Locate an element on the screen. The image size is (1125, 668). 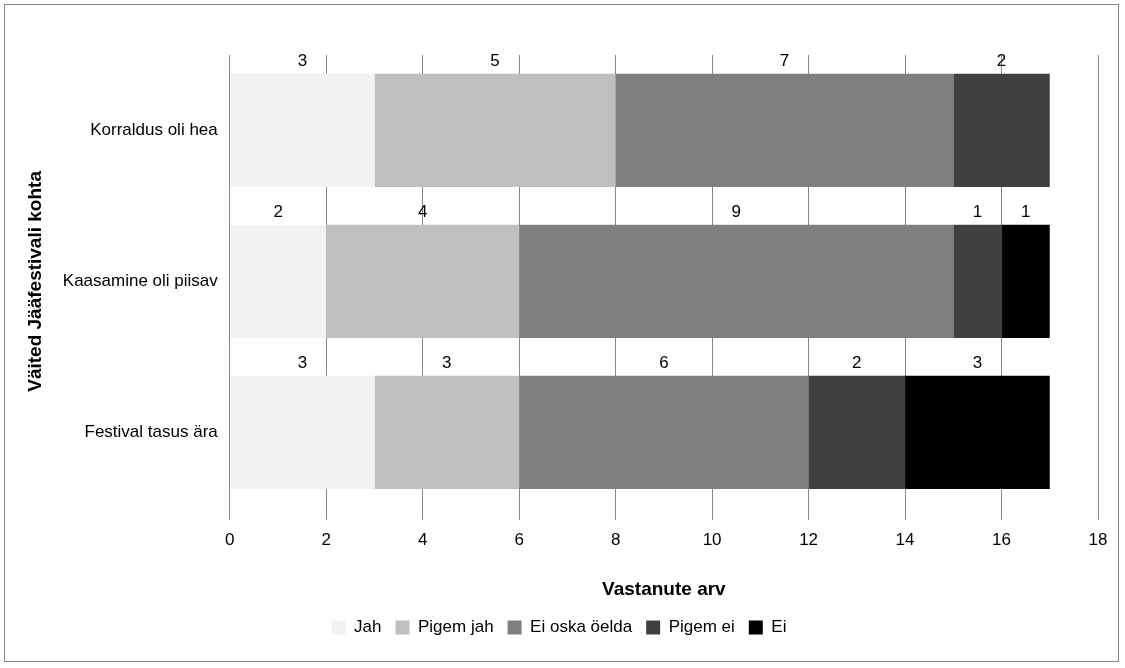
y-axis-title: Väited Jääfestivali kohta is located at coordinates (34, 281).